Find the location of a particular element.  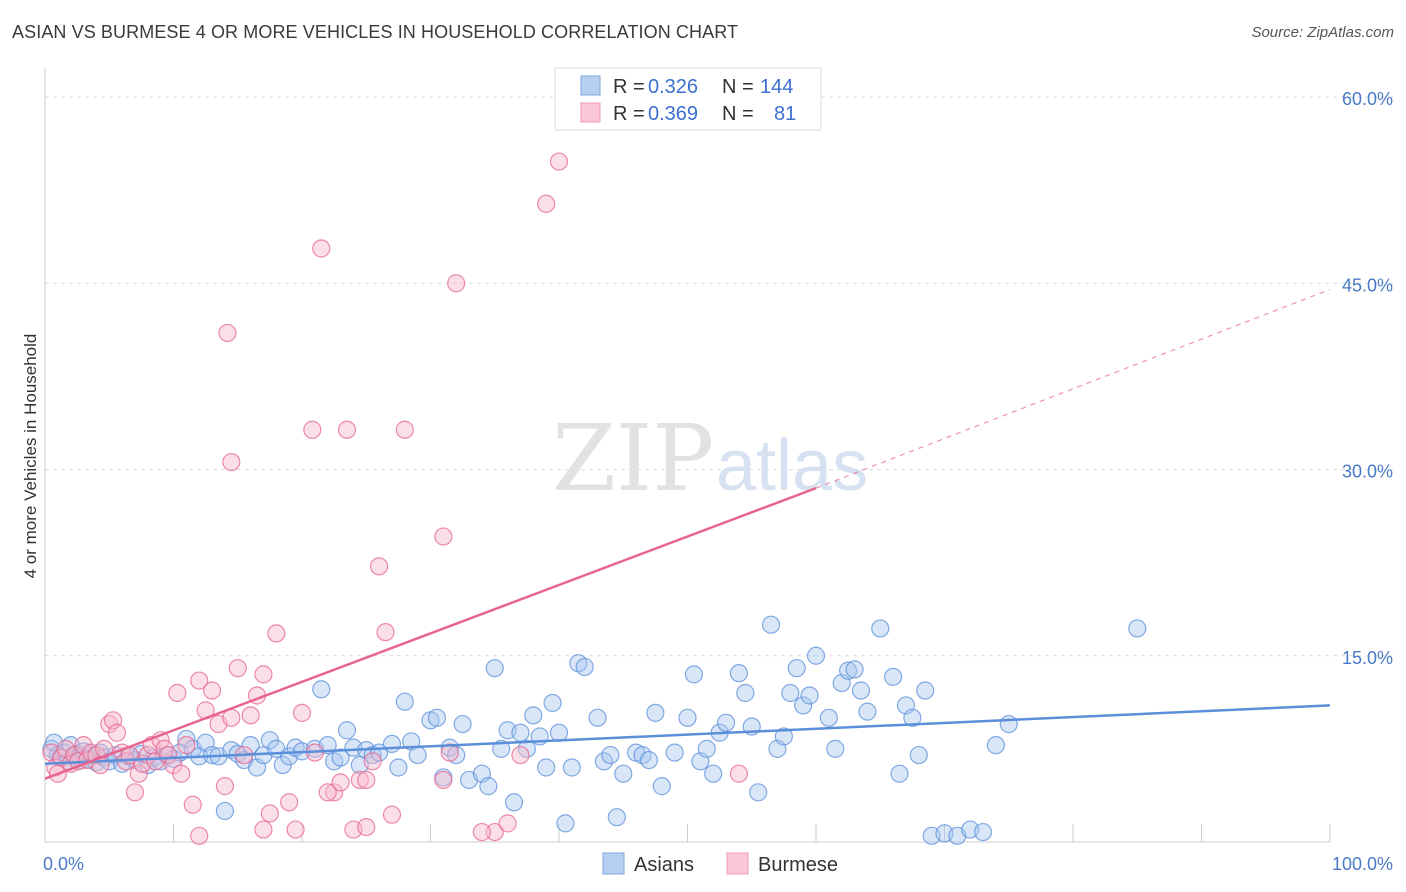

watermark-zip: ZIP is located at coordinates (633, 458).